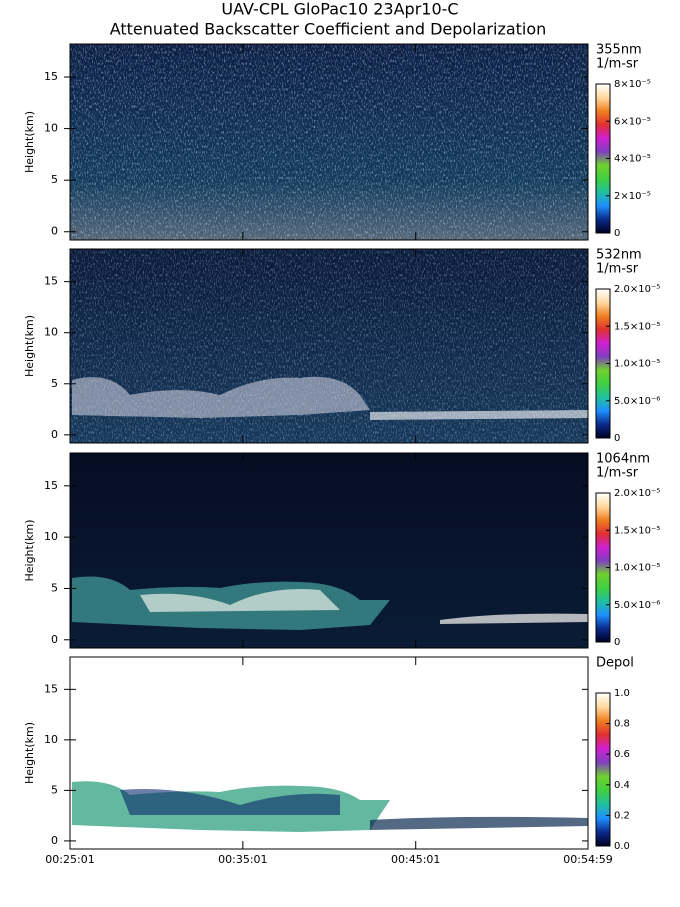  Describe the element at coordinates (619, 255) in the screenshot. I see `panel-label: 532nm` at that location.